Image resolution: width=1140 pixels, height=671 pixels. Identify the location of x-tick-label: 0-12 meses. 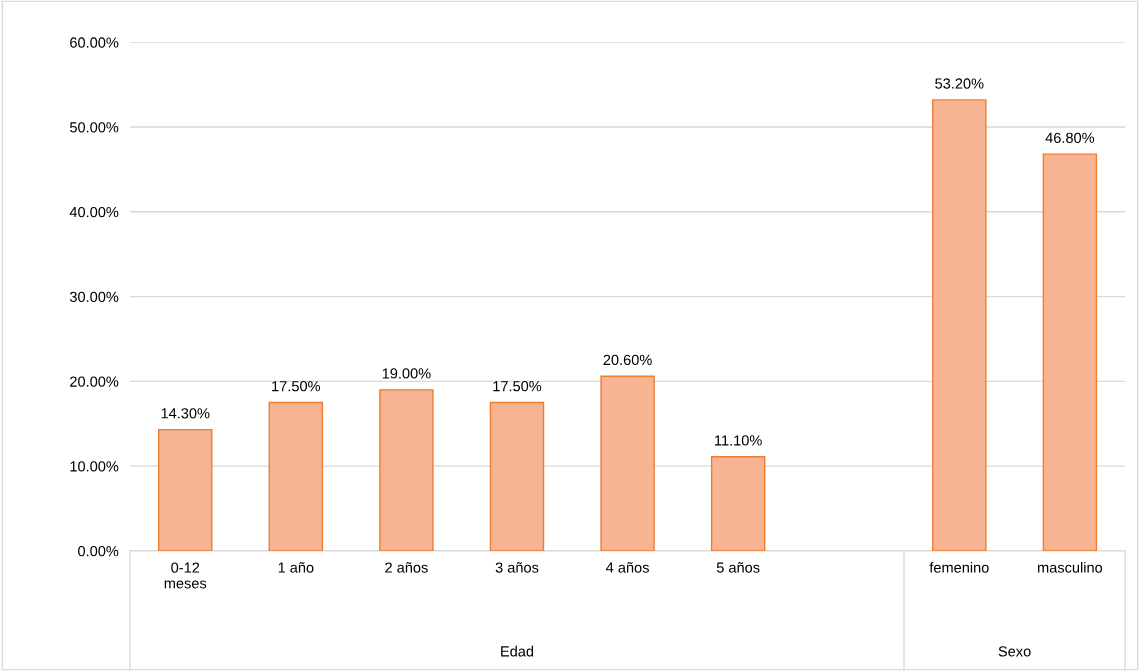
(185, 575).